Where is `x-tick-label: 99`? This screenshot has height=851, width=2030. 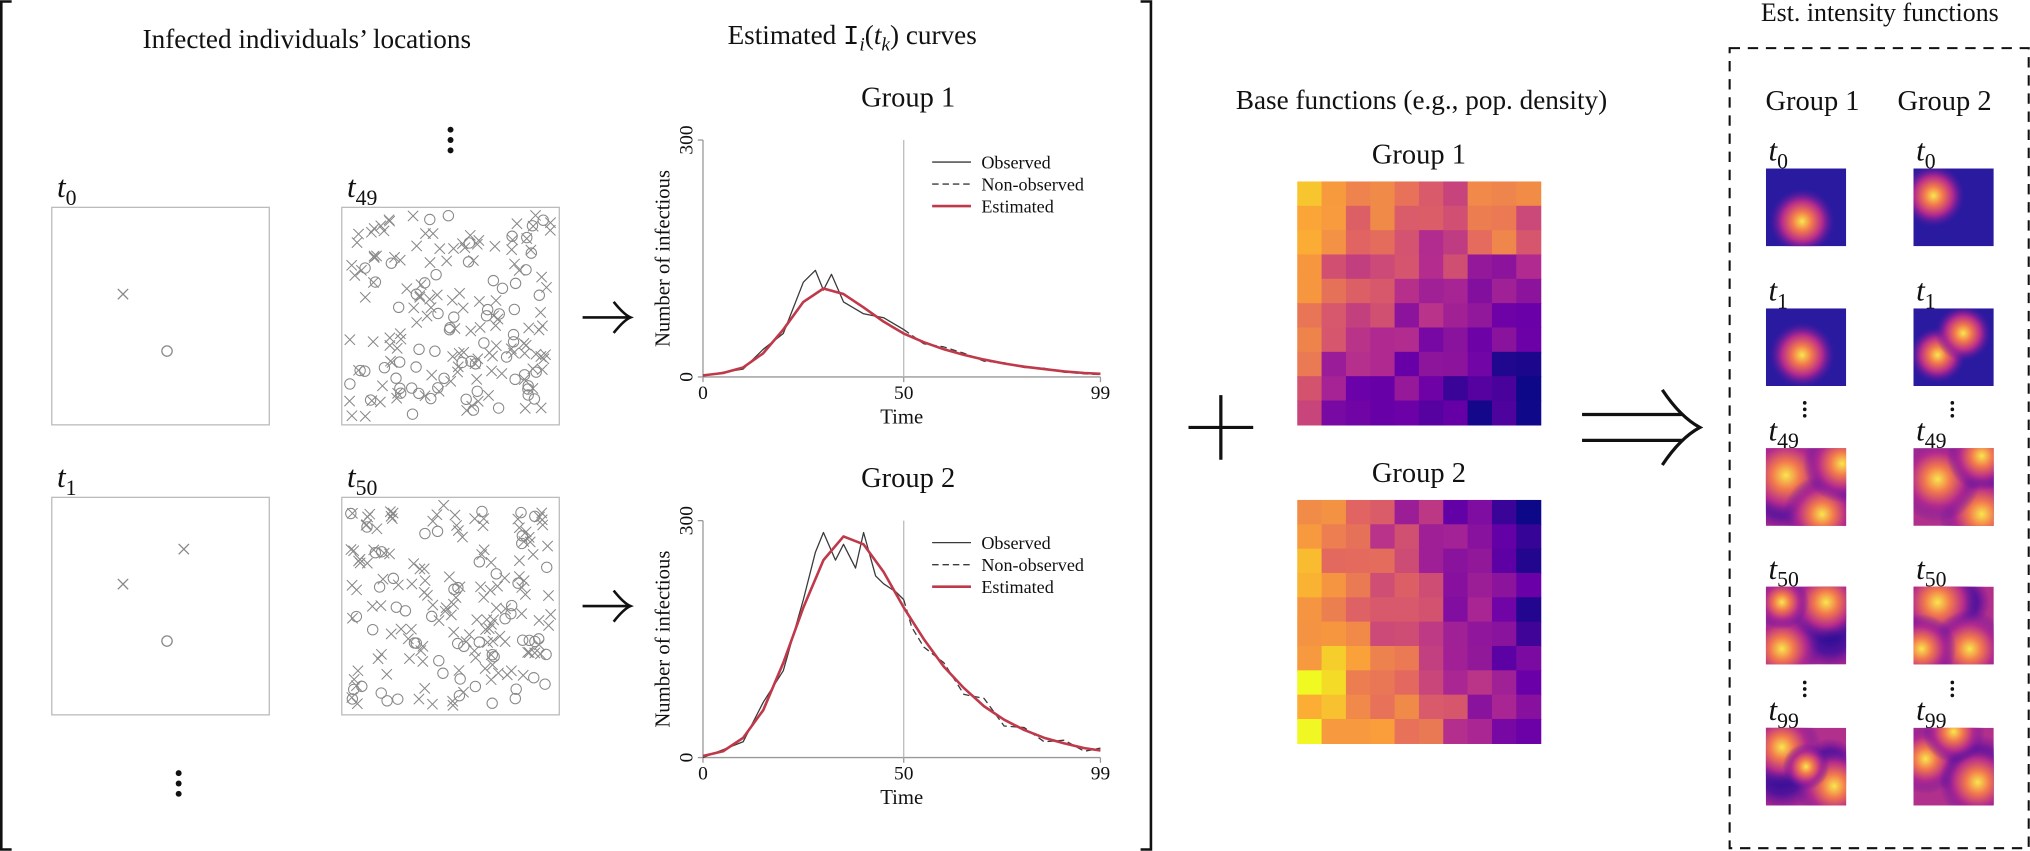
x-tick-label: 99 is located at coordinates (1100, 393).